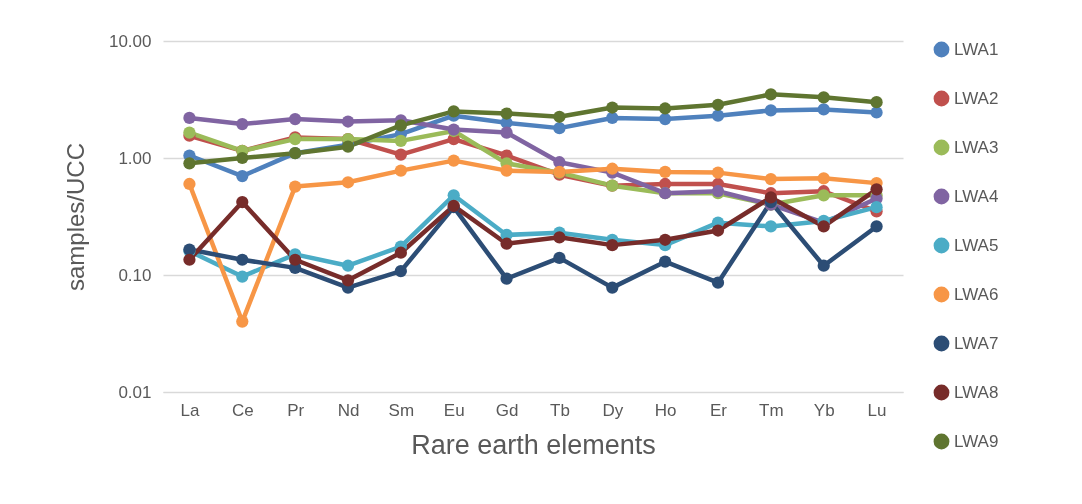  What do you see at coordinates (613, 410) in the screenshot?
I see `x-tick-label: Dy` at bounding box center [613, 410].